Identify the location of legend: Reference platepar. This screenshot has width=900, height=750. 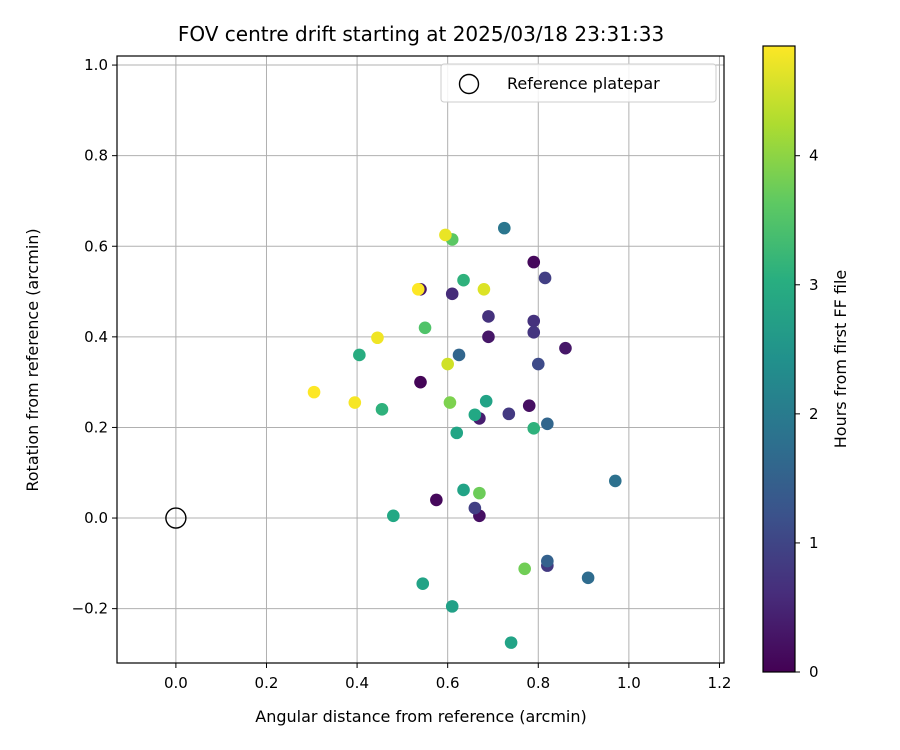
(578, 83).